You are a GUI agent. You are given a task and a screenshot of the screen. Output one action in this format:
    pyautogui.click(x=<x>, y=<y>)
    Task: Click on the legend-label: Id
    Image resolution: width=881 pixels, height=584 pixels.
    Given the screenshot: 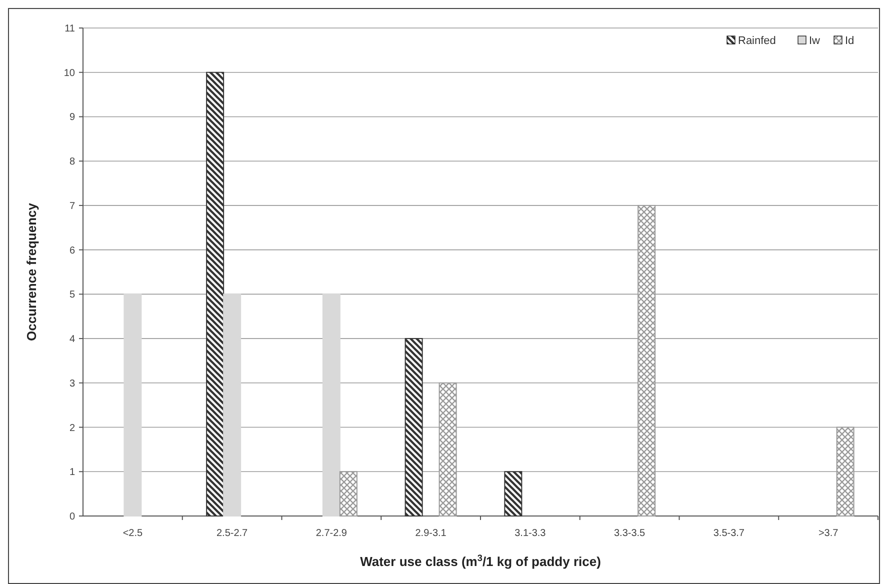 What is the action you would take?
    pyautogui.click(x=849, y=41)
    